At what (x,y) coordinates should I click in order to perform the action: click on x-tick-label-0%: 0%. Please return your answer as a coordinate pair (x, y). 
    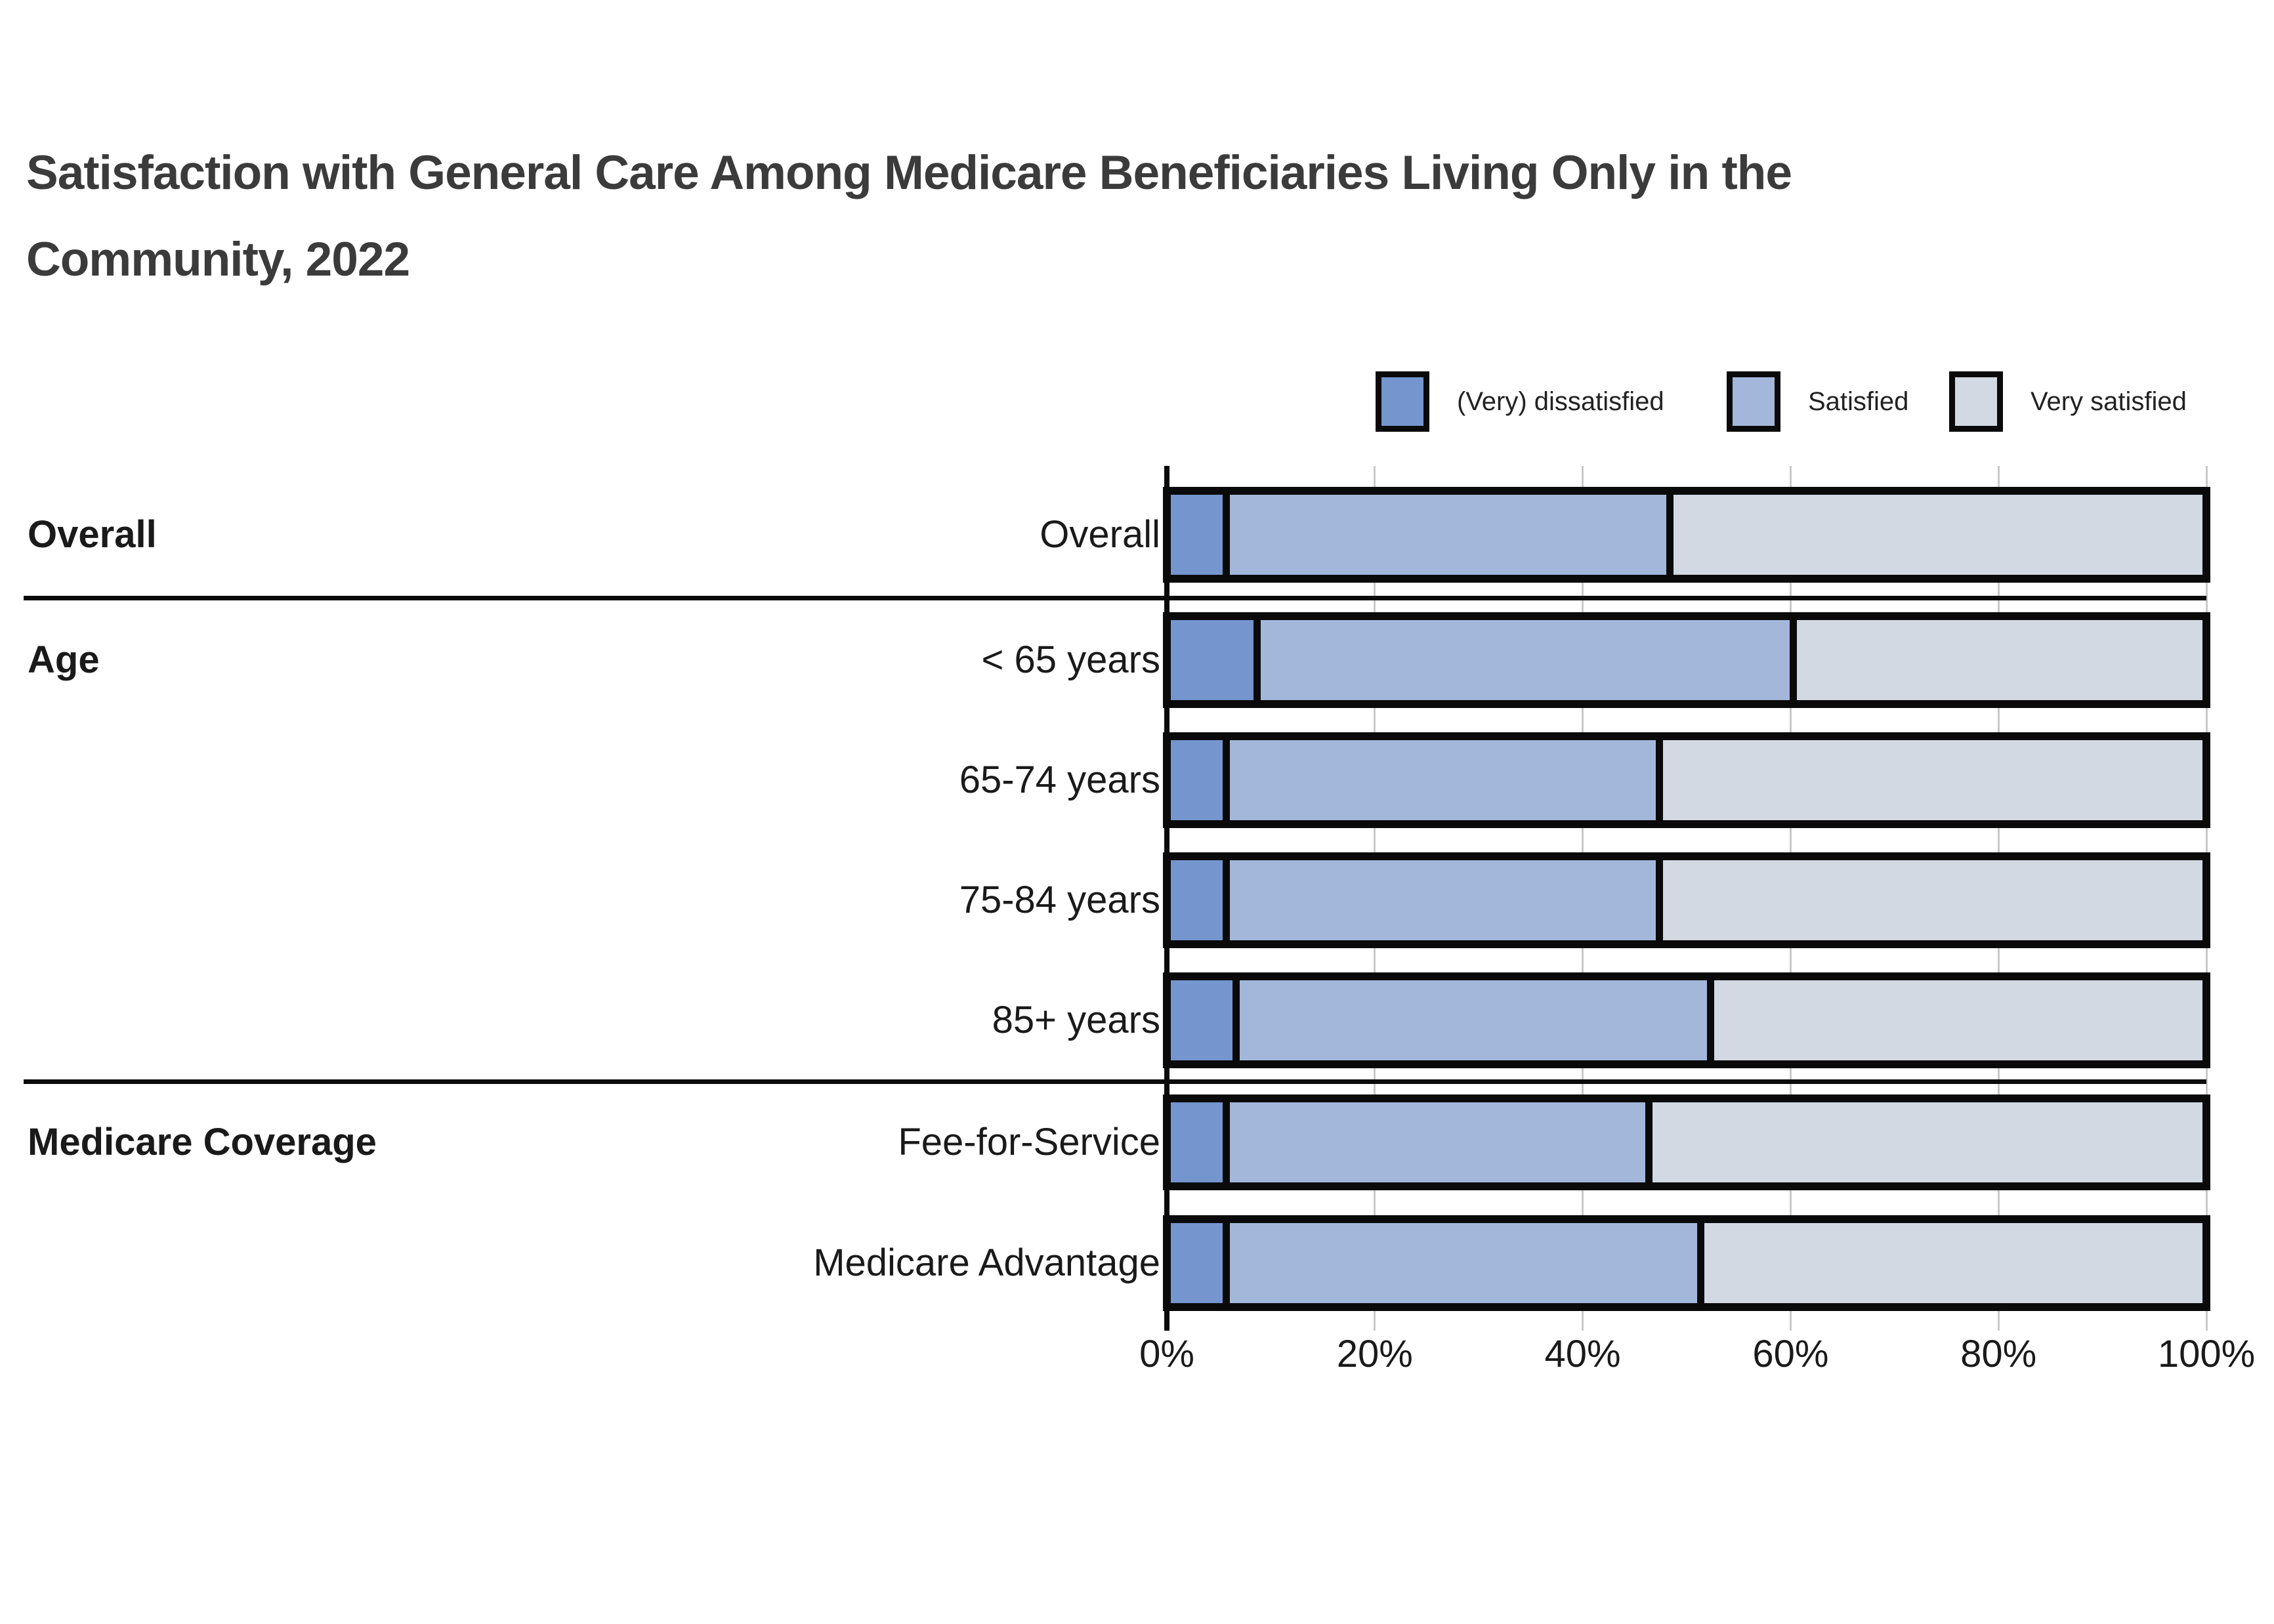
    Looking at the image, I should click on (1166, 1354).